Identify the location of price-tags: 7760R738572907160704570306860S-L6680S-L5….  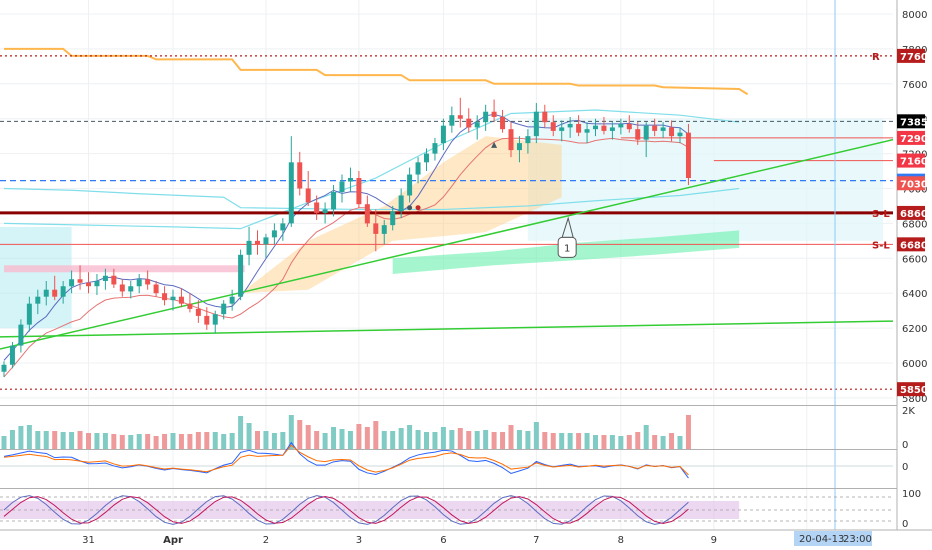
(900, 222).